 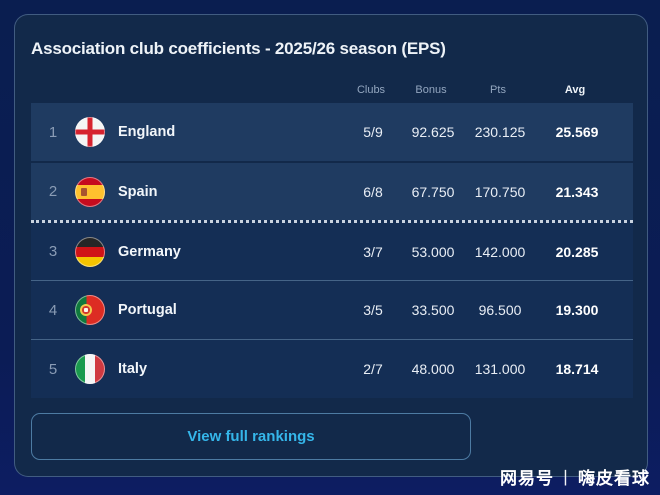 I want to click on table-row: 3 Germany 3/7 53.000 142.000 20.285, so click(x=332, y=250).